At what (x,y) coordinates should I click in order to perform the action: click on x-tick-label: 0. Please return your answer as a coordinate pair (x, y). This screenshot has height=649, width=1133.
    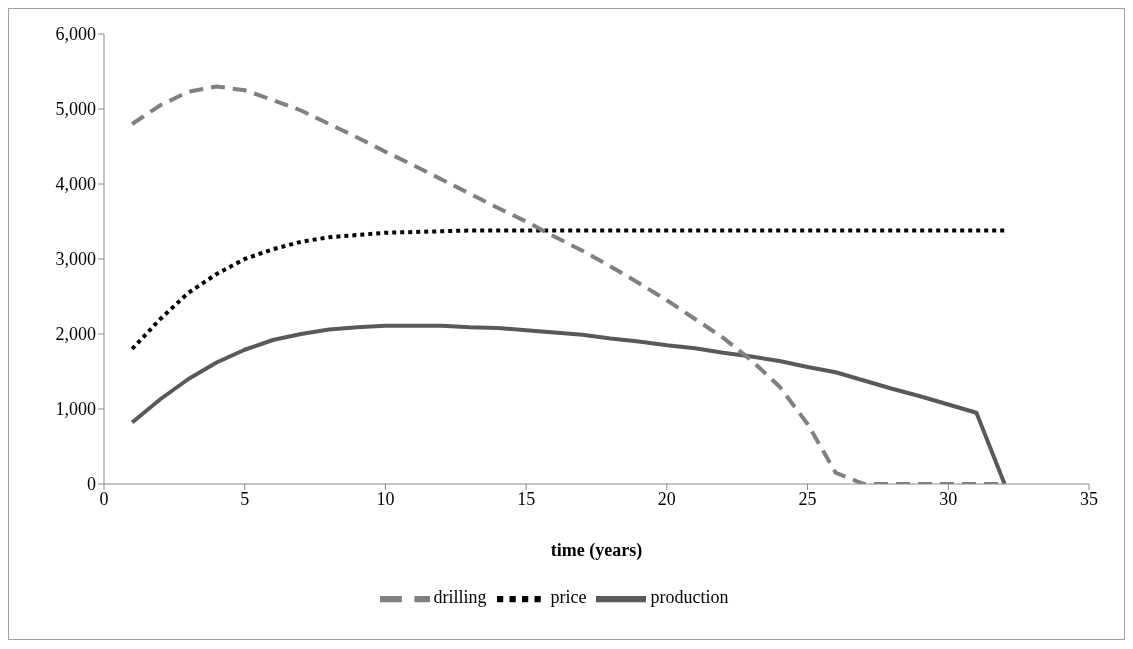
    Looking at the image, I should click on (104, 498).